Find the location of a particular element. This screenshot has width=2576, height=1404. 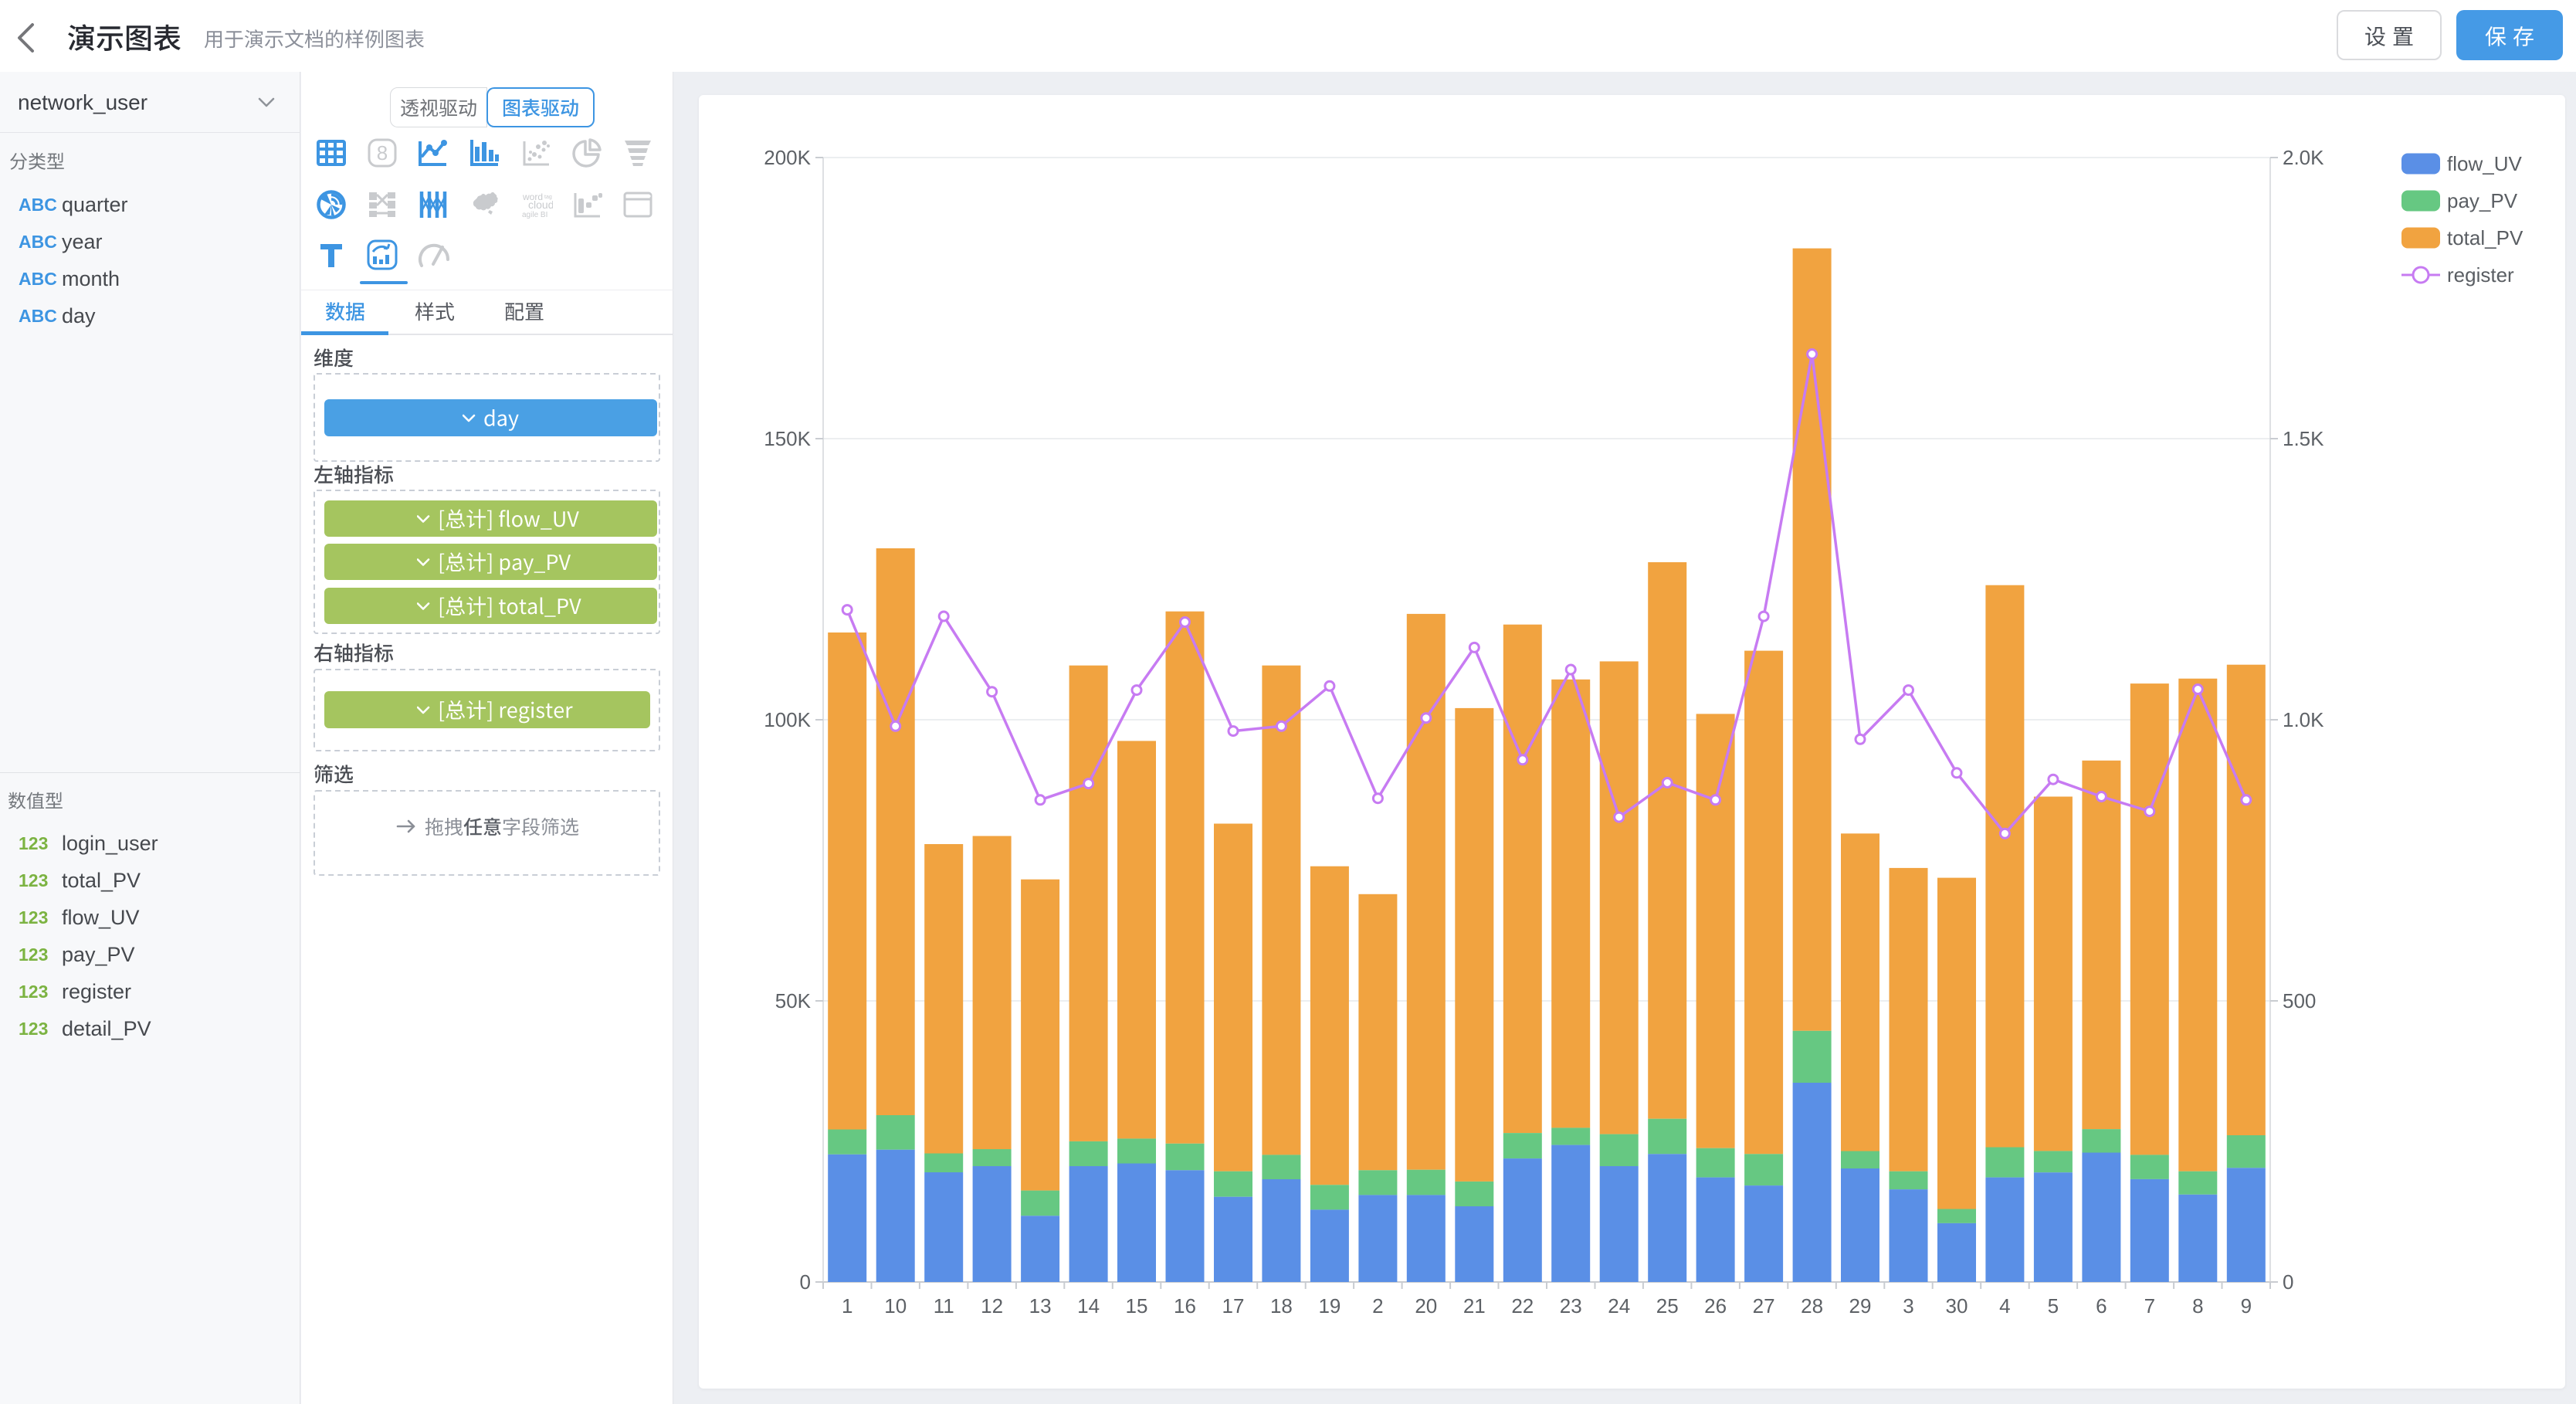

svg-text: 9 is located at coordinates (2246, 1306).